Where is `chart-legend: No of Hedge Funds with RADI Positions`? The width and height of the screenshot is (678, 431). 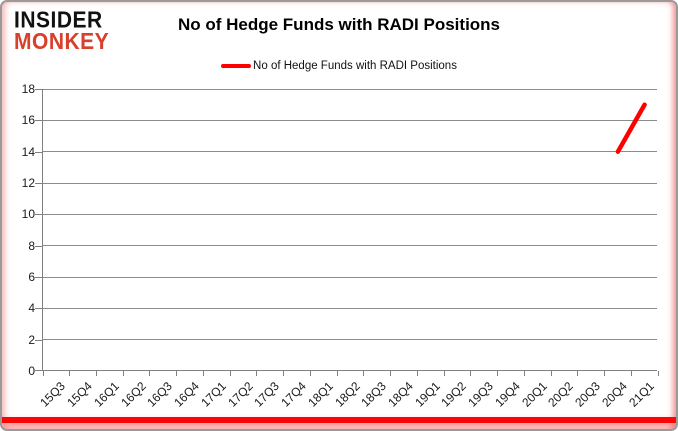
chart-legend: No of Hedge Funds with RADI Positions is located at coordinates (339, 66).